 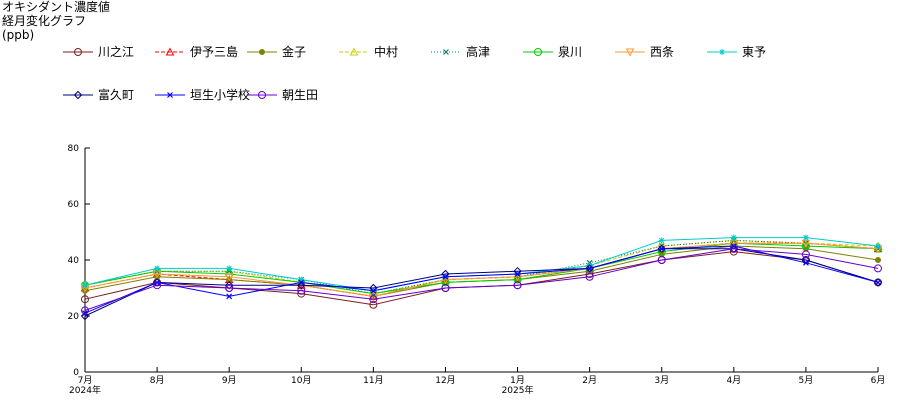 I want to click on chart-title-block: オキシダント濃度値 経月変化グラフ (ppb), so click(x=56, y=21).